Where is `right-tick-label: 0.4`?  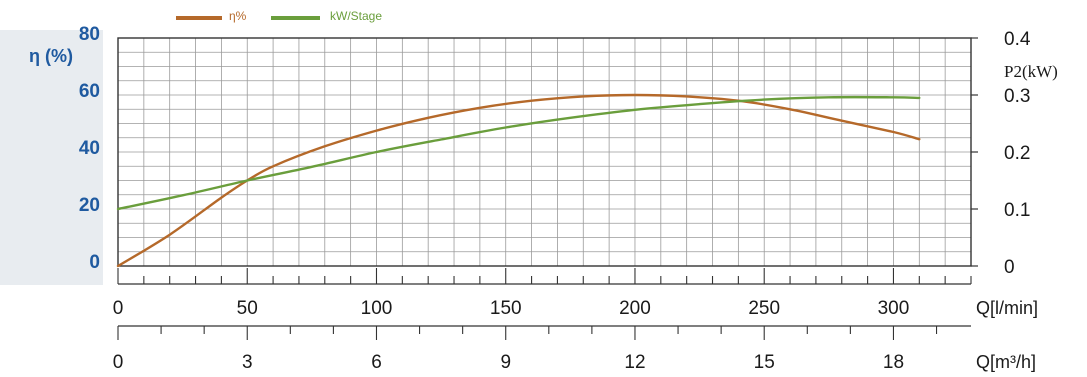
right-tick-label: 0.4 is located at coordinates (1017, 39).